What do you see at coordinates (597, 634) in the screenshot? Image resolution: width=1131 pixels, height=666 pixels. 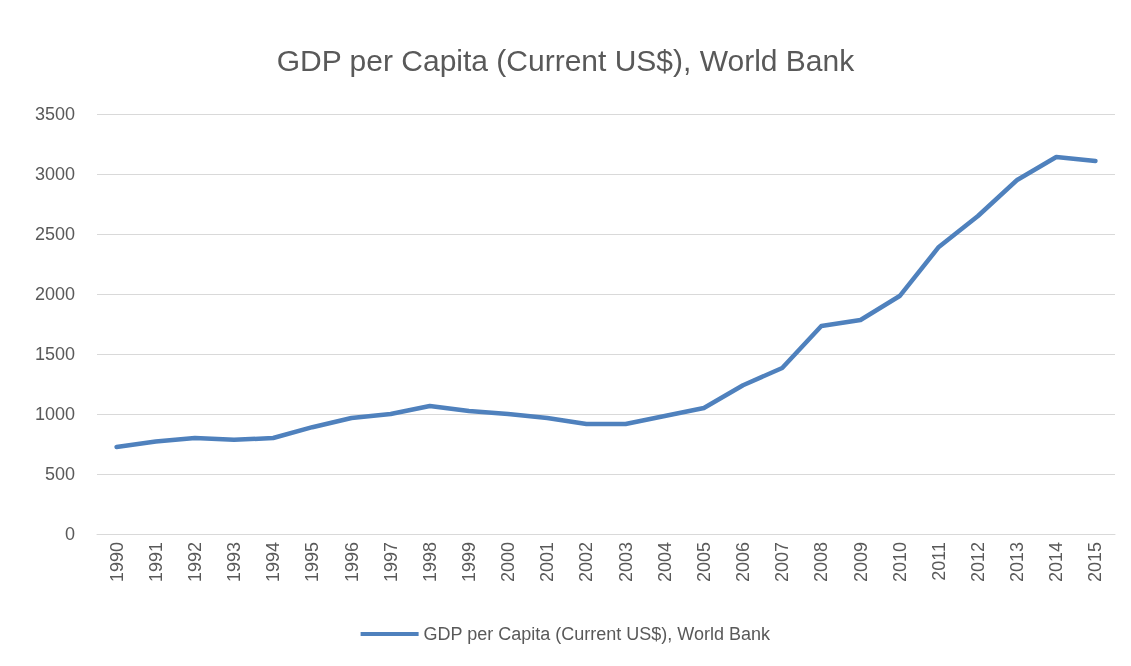 I see `legend-label: GDP per Capita (Current US$), World Bank` at bounding box center [597, 634].